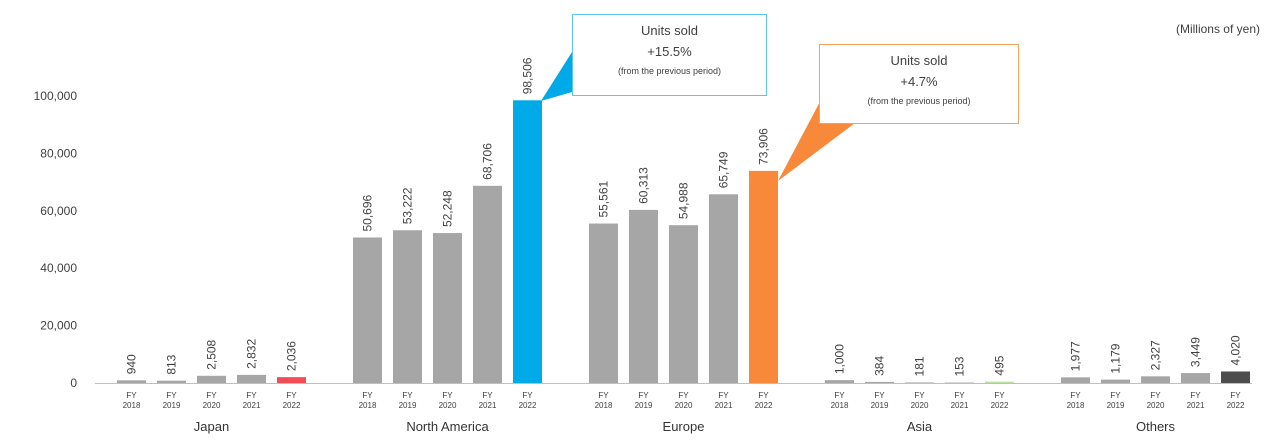  I want to click on y-tick-label: 40,000, so click(58, 268).